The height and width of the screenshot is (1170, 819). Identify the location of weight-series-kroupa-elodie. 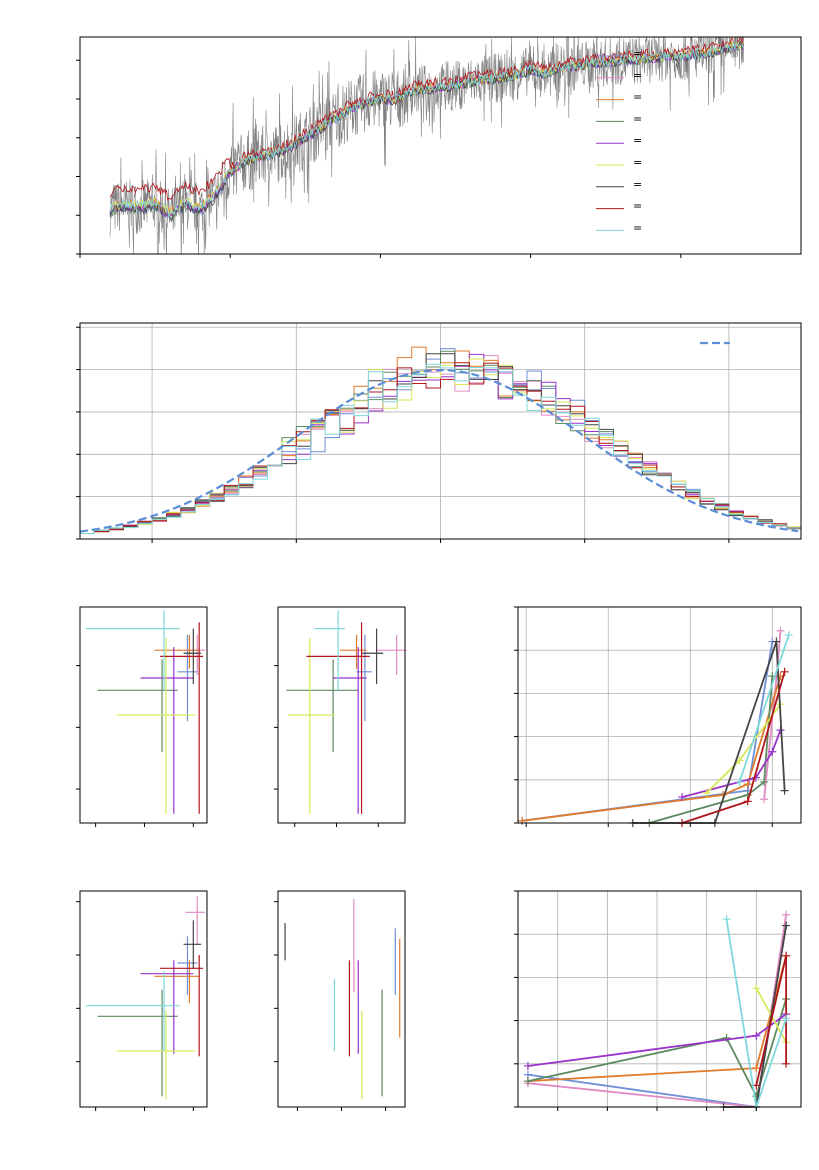
(743, 748).